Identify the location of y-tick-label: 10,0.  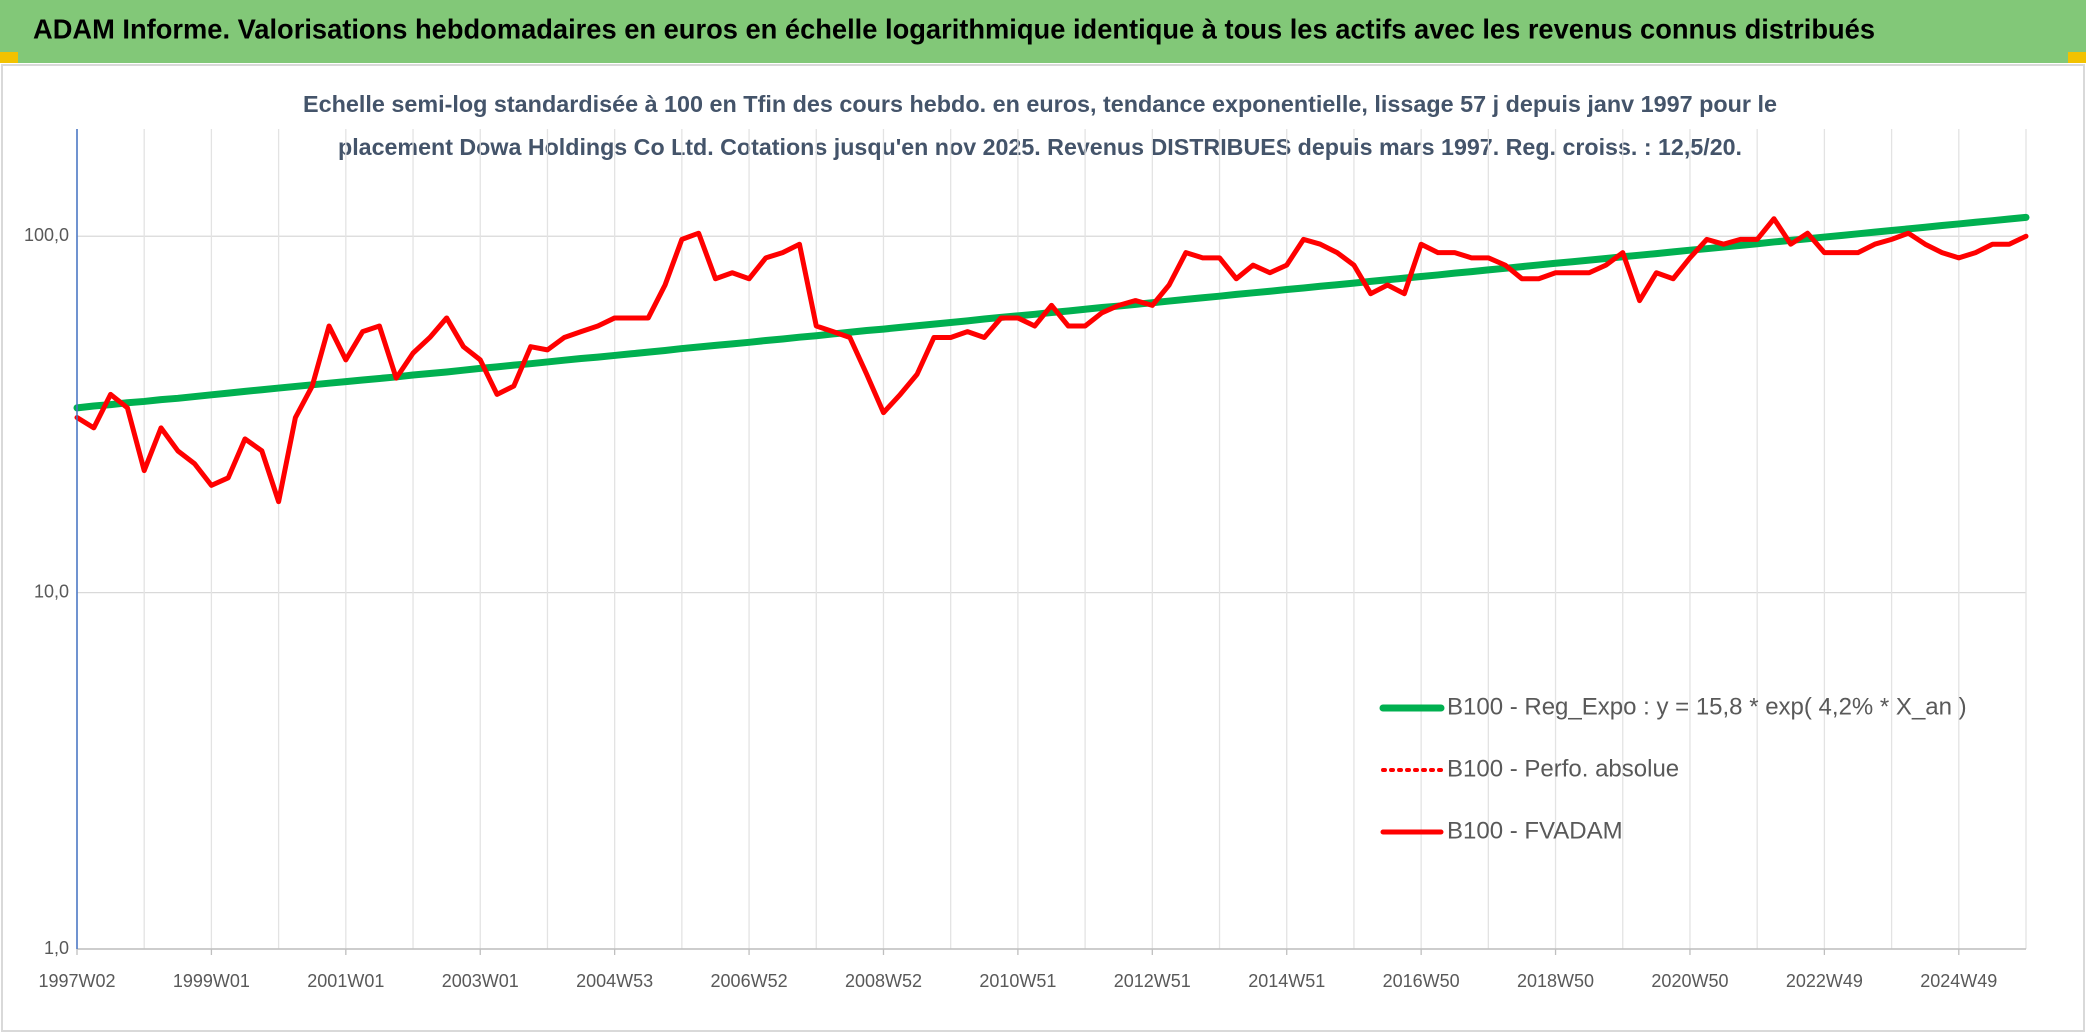
(51, 591).